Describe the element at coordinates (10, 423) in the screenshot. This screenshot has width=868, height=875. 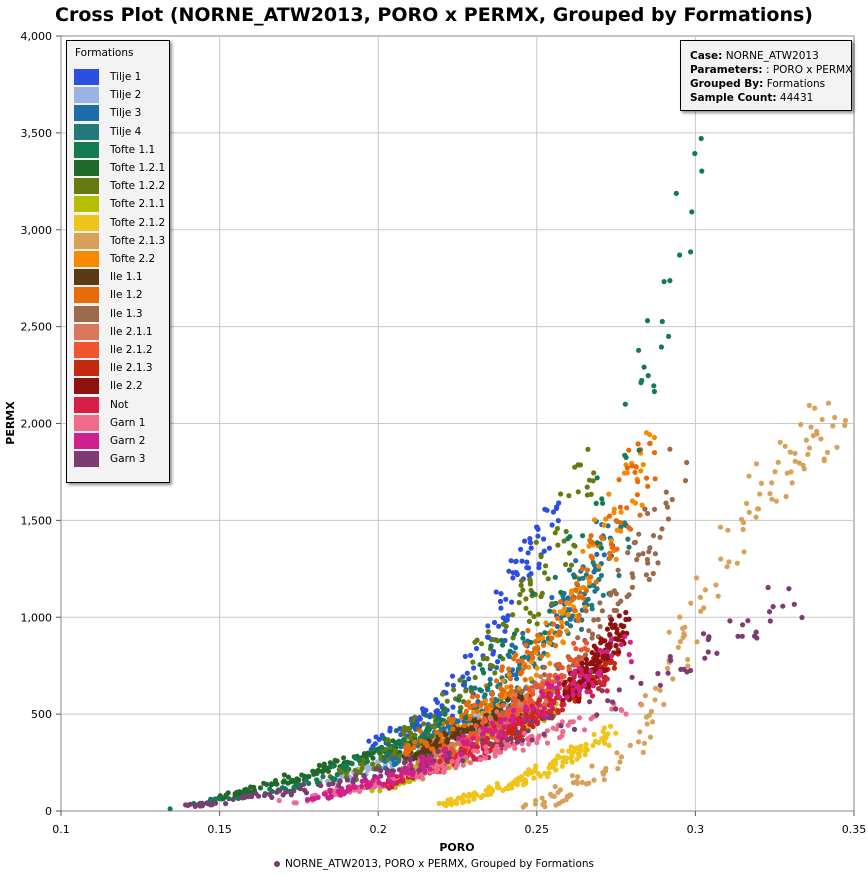
I see `y-axis-label: PERMX` at that location.